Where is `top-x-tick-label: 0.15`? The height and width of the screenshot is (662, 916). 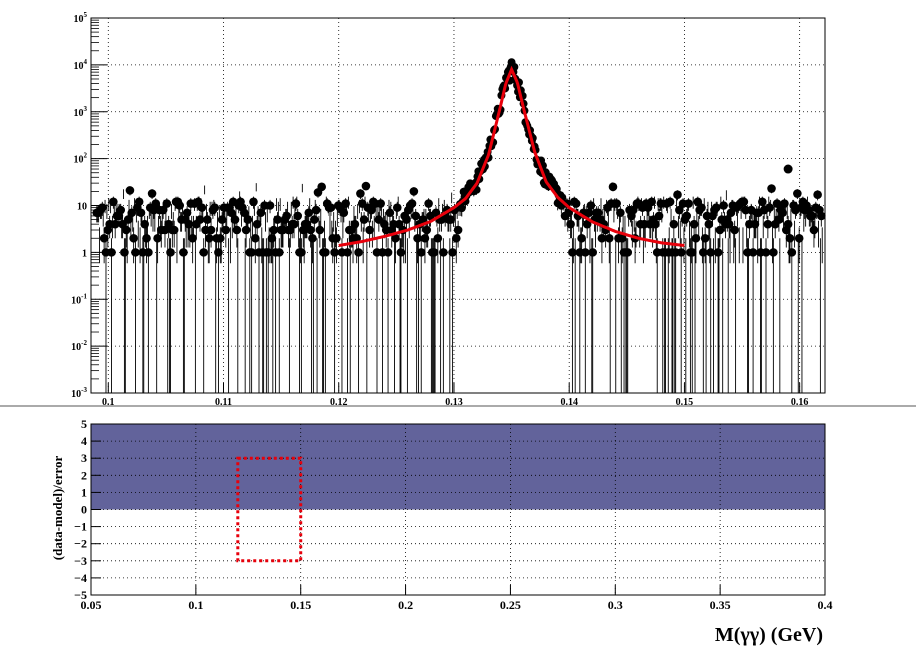
top-x-tick-label: 0.15 is located at coordinates (685, 402).